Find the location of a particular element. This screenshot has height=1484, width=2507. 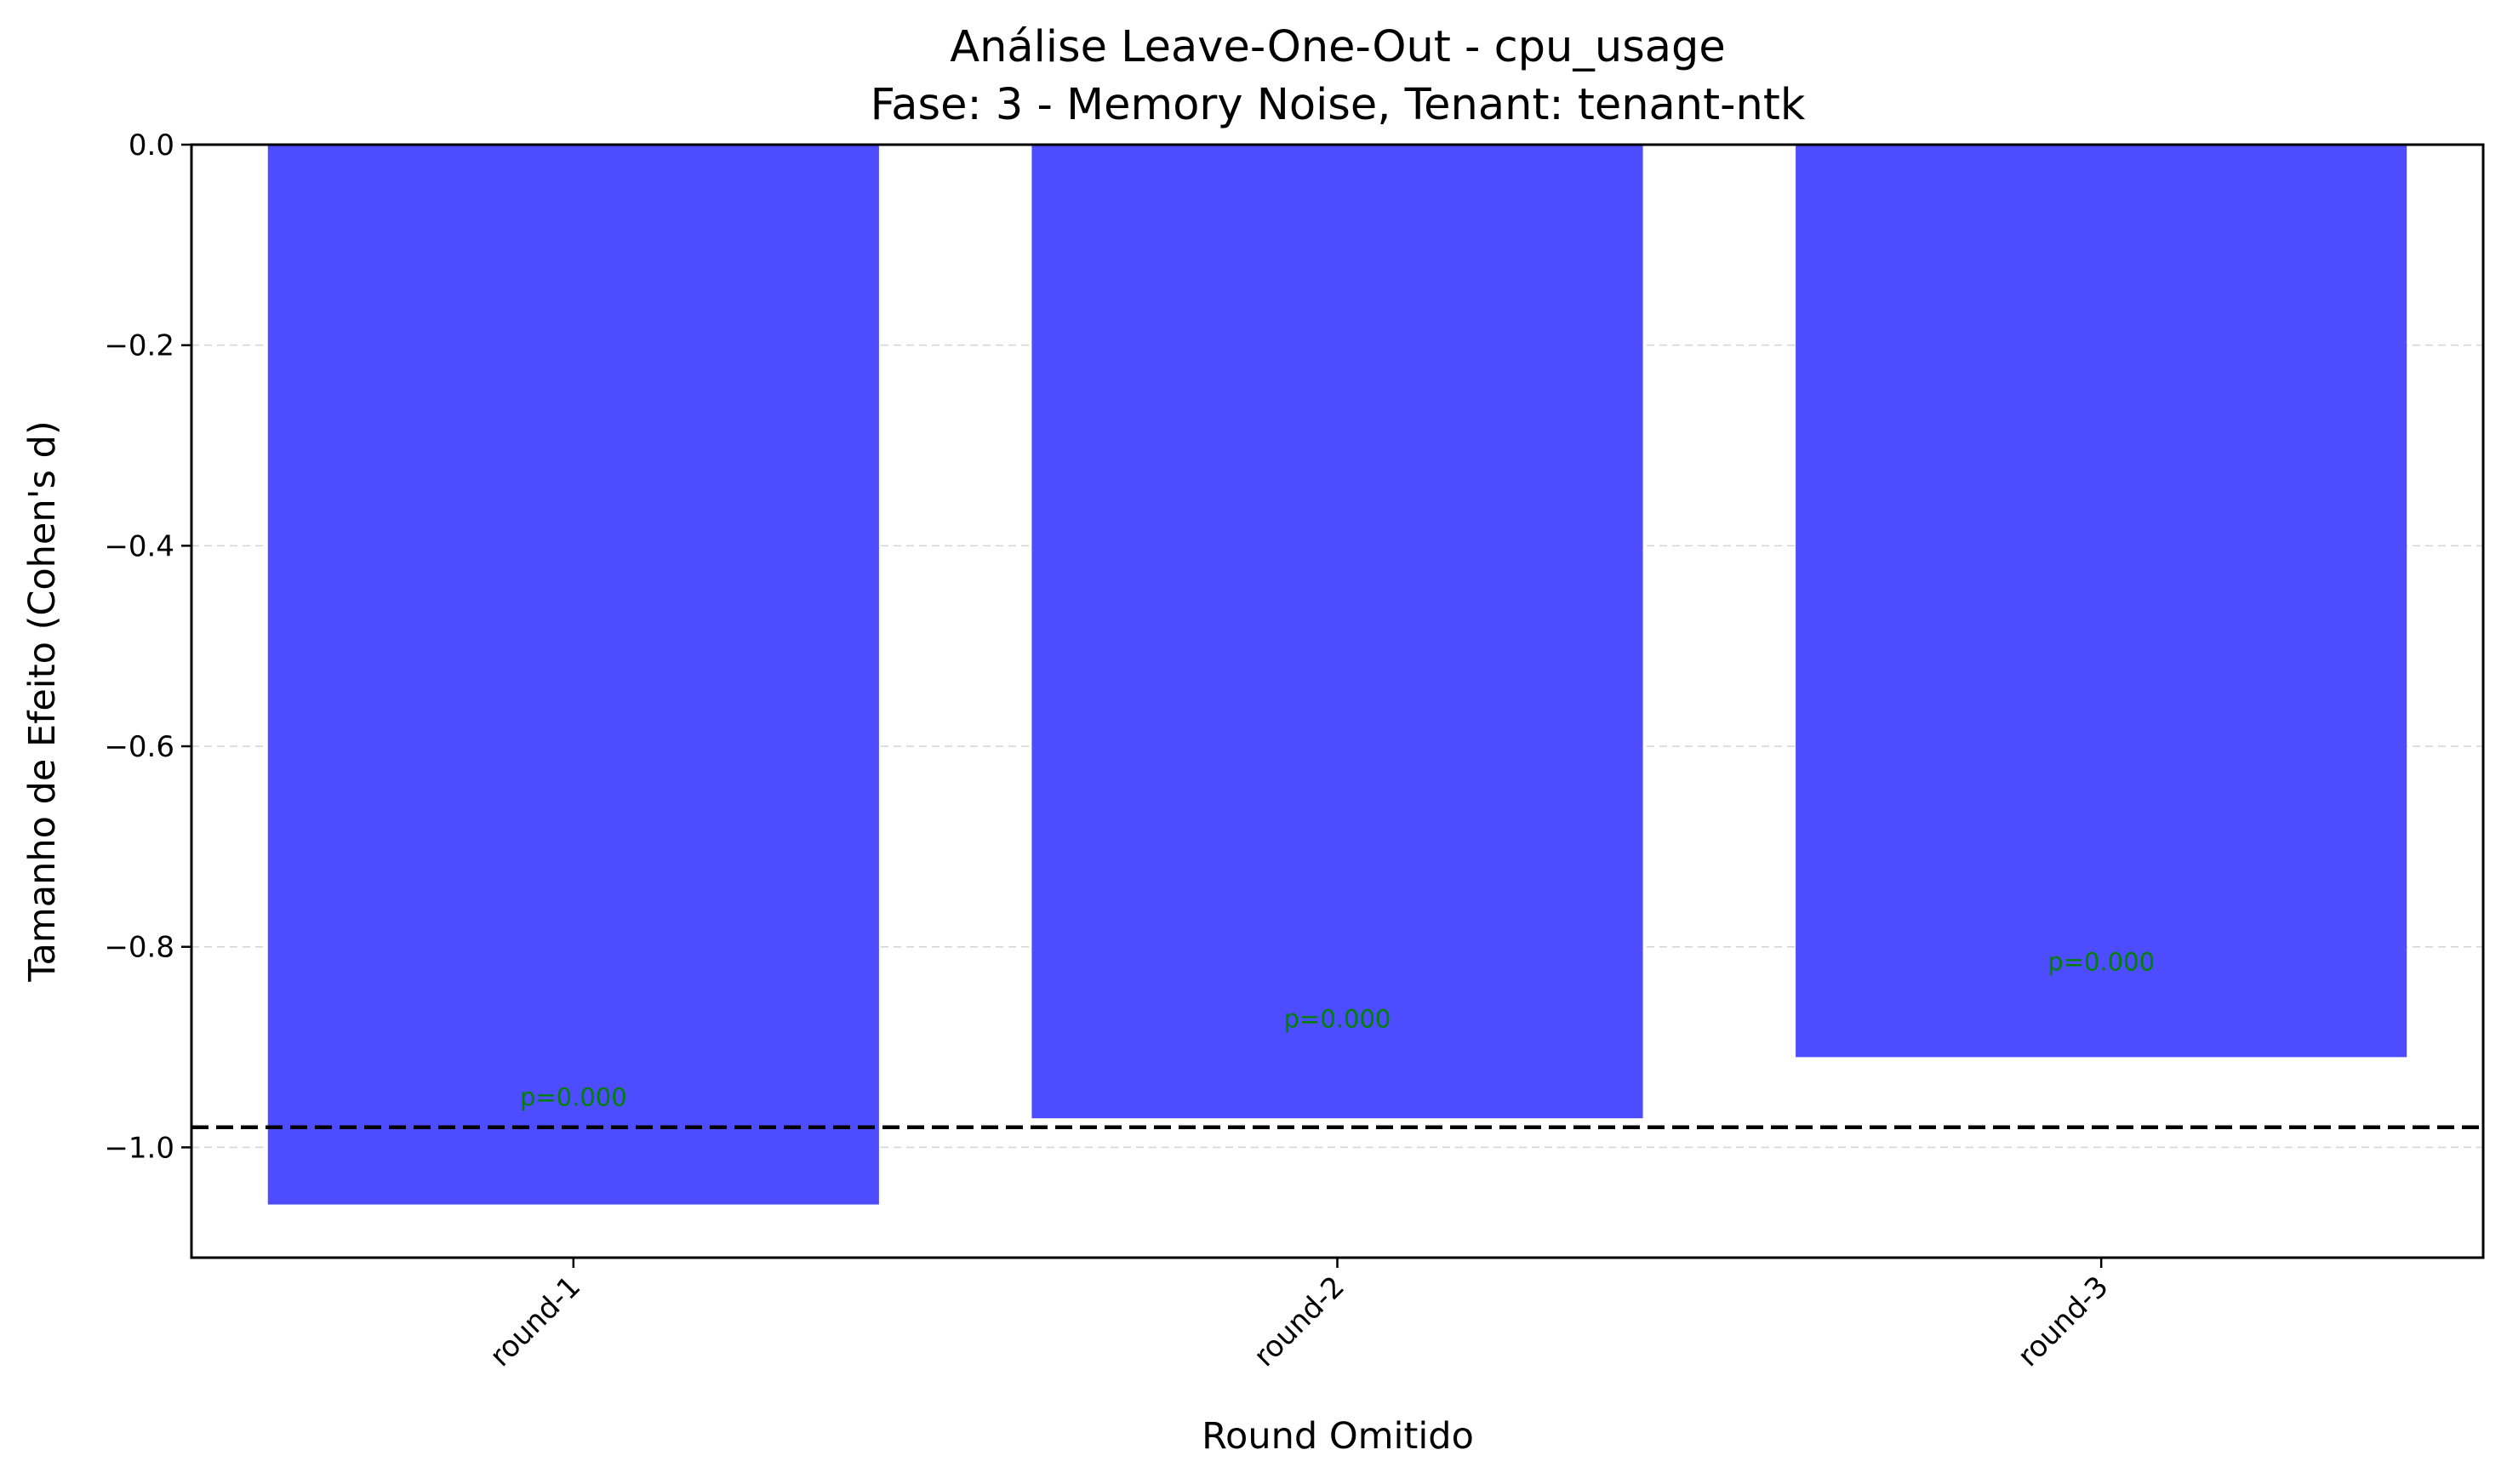

x-tick-label: round-3 is located at coordinates (2063, 1321).